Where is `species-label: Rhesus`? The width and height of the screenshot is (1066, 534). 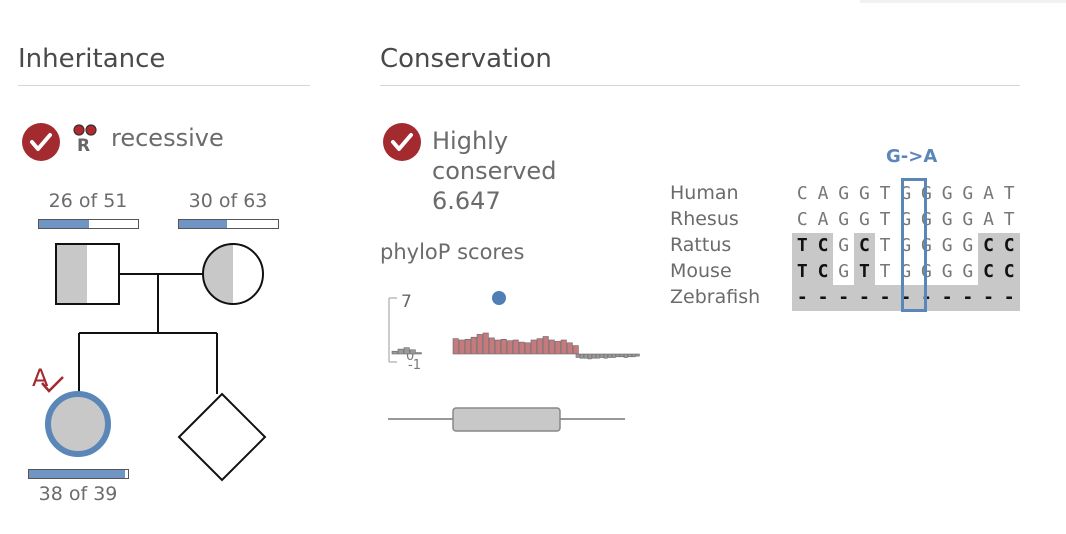
species-label: Rhesus is located at coordinates (704, 219).